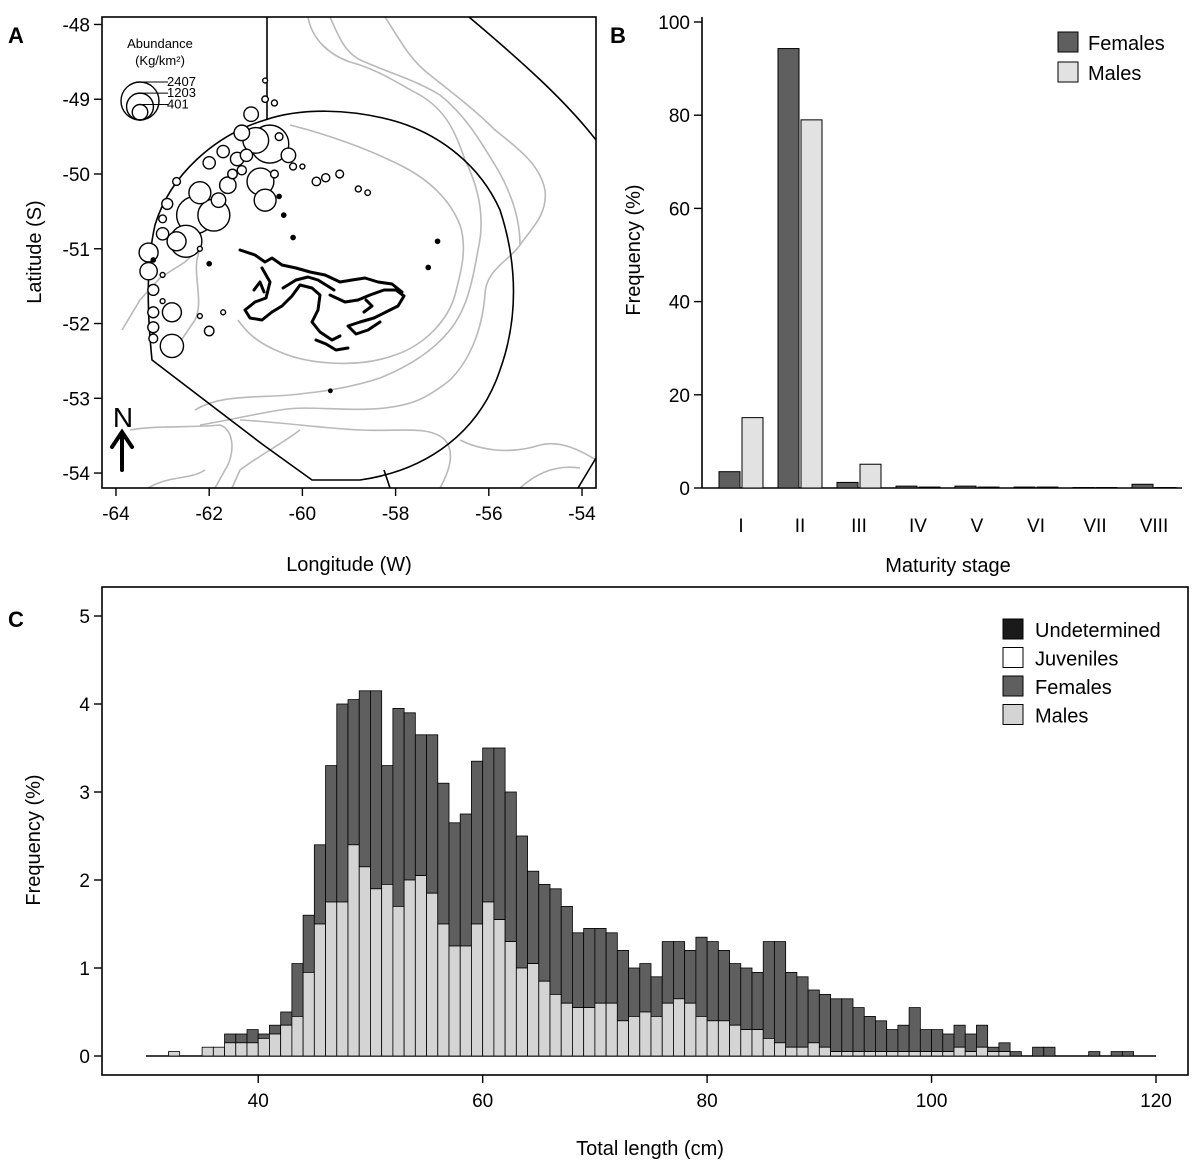 The height and width of the screenshot is (1164, 1198). I want to click on length-y-axis-title: Frequency (%), so click(34, 839).